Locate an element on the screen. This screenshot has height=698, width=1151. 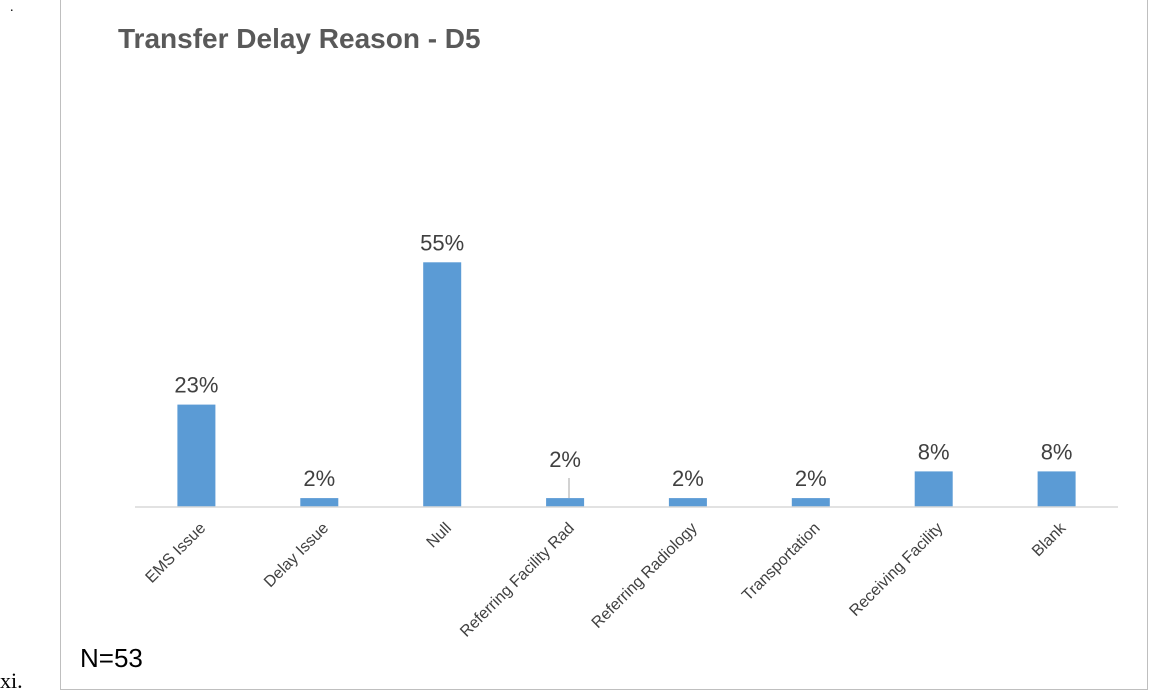
sample-size-annotation: N=53 is located at coordinates (111, 658).